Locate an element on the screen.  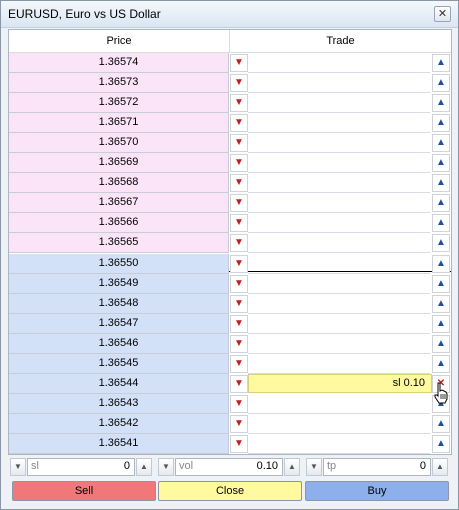
price-cell: 1.36543 is located at coordinates (119, 404).